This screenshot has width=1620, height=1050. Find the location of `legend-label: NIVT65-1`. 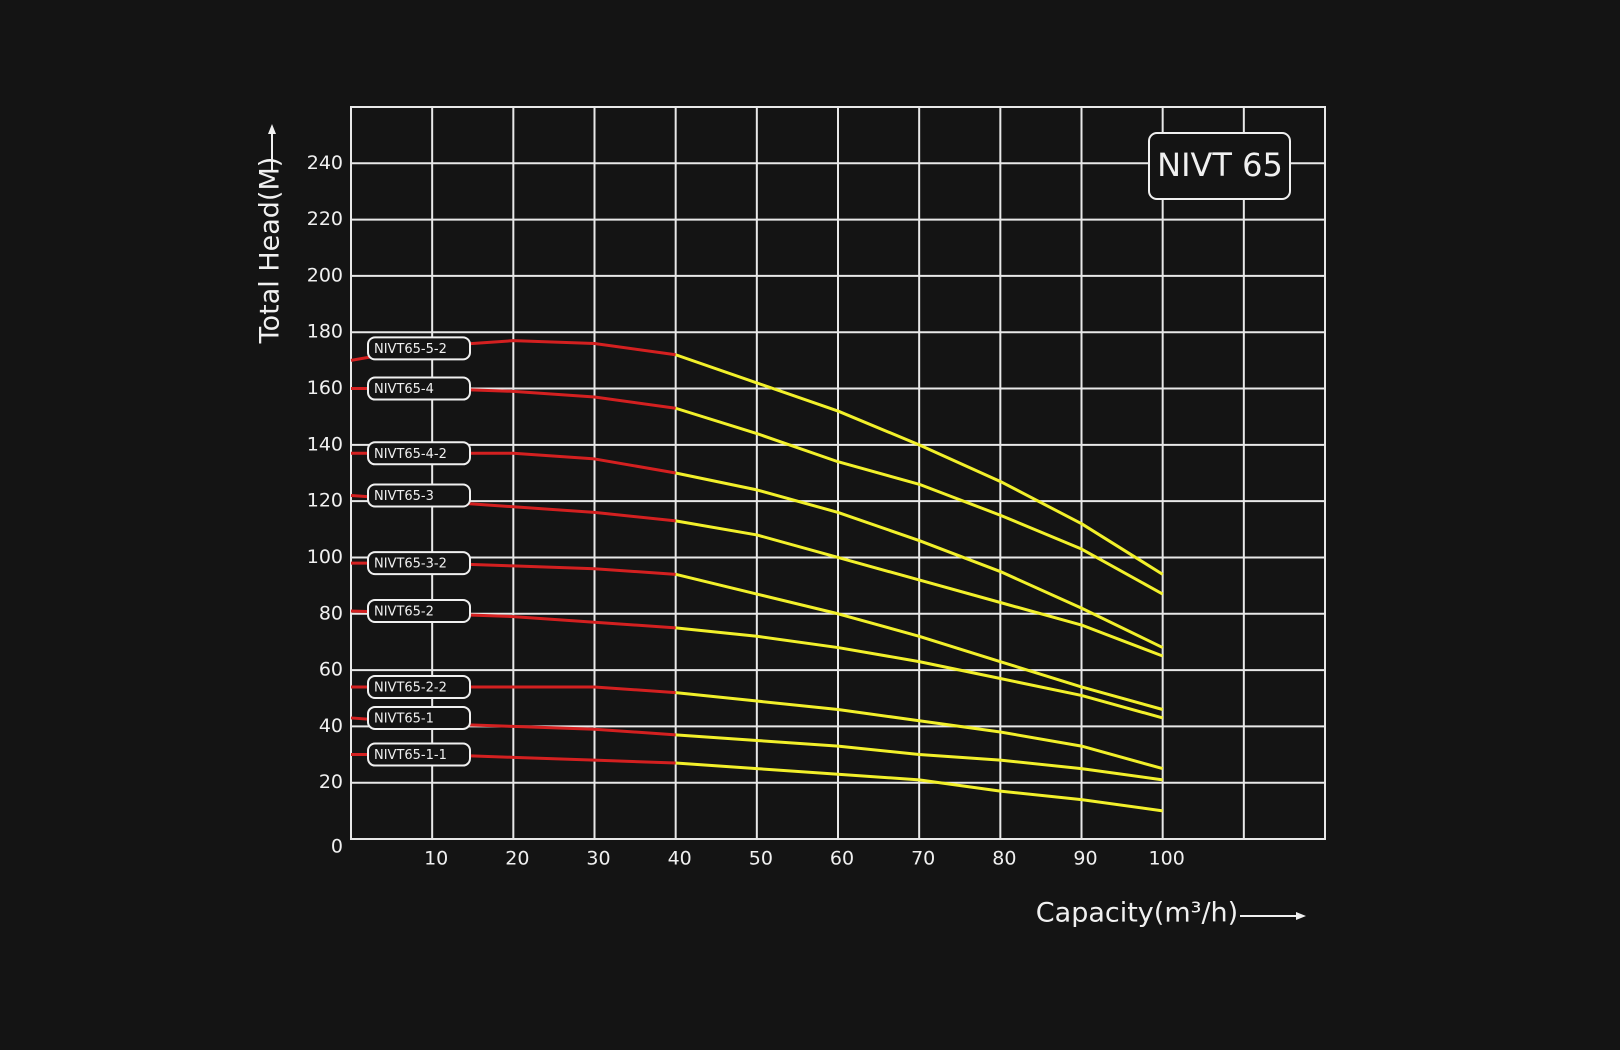

legend-label: NIVT65-1 is located at coordinates (404, 718).